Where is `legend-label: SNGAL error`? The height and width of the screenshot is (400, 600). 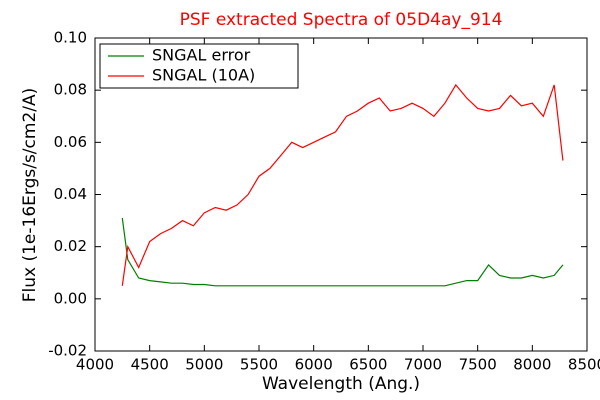 legend-label: SNGAL error is located at coordinates (201, 55).